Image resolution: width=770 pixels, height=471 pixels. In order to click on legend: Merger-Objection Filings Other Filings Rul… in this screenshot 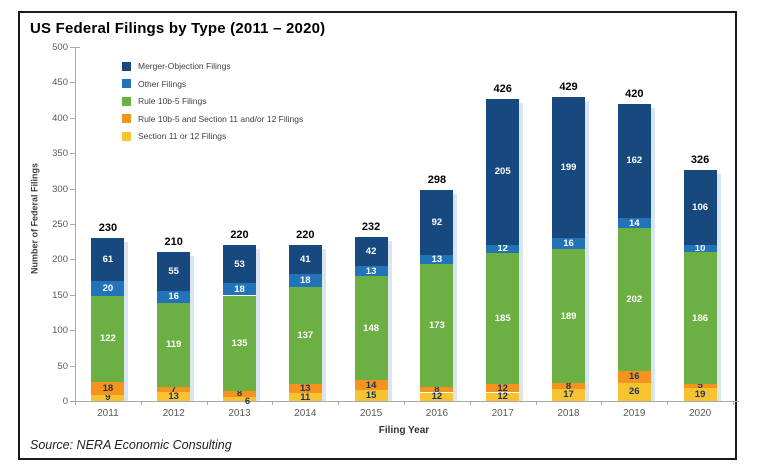, I will do `click(212, 105)`.